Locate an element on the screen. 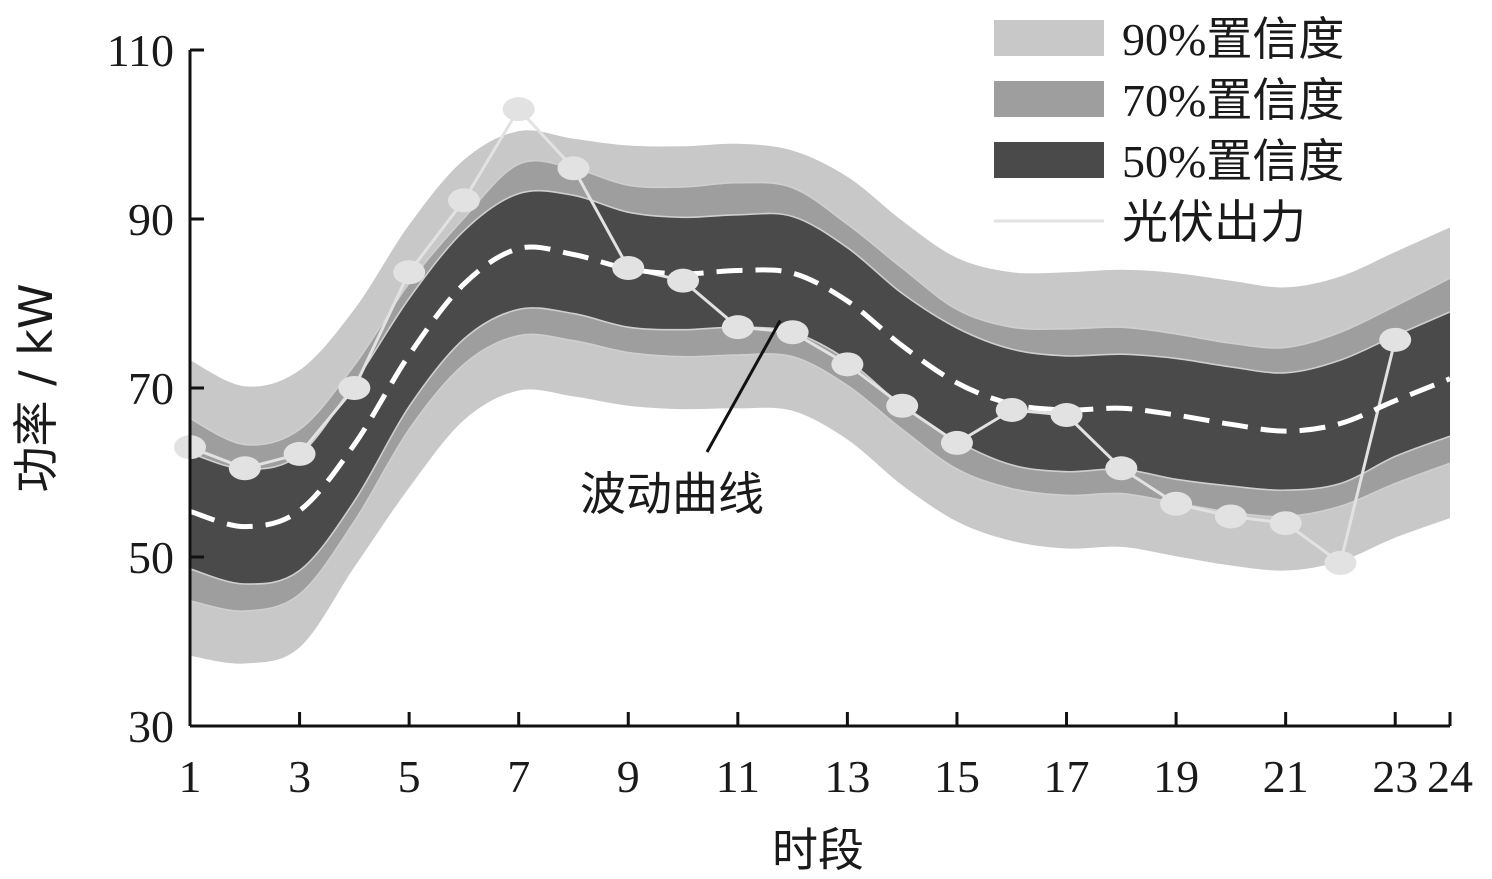 The width and height of the screenshot is (1492, 879). annotation-label: 波动曲线 is located at coordinates (672, 494).